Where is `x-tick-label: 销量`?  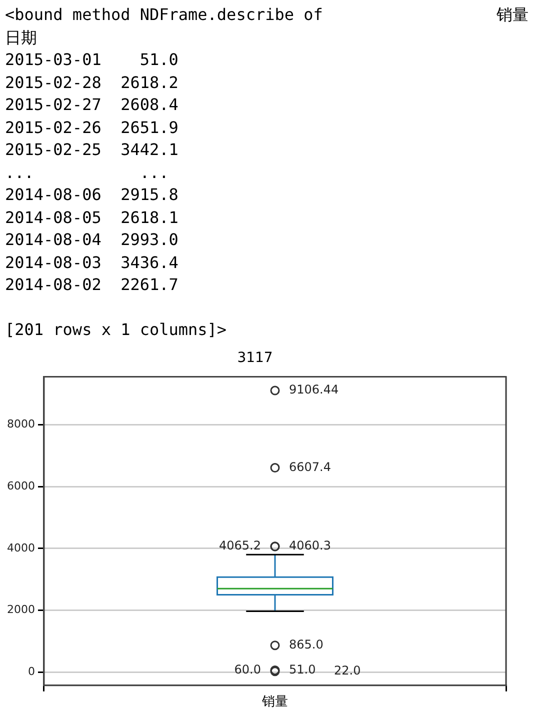 x-tick-label: 销量 is located at coordinates (274, 702).